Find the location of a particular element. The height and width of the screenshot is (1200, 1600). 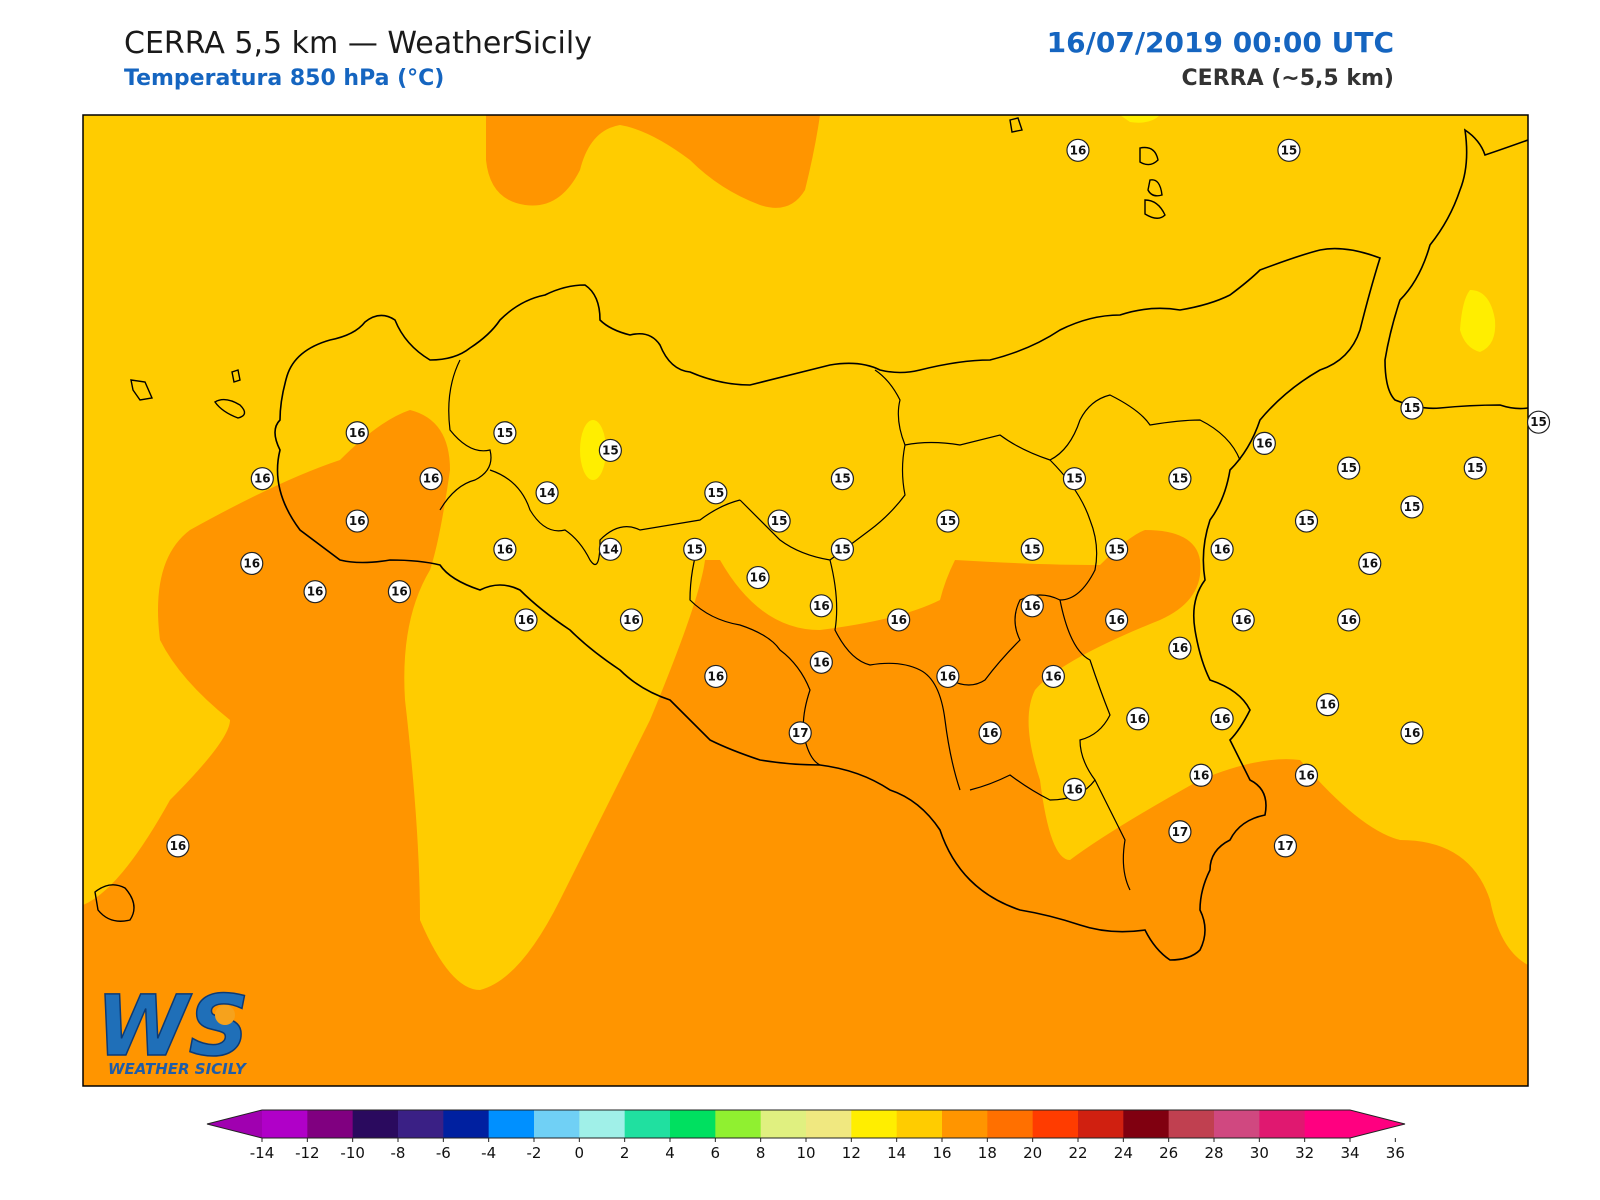

colorbar-tick-label: 24 is located at coordinates (1123, 1153).